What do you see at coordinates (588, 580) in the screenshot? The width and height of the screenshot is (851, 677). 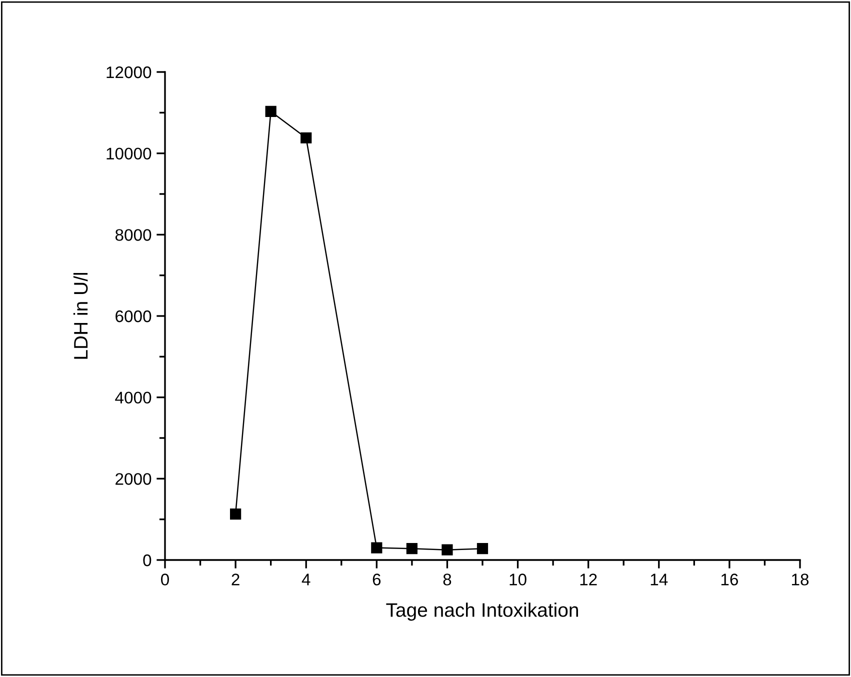 I see `x-tick-label: 12` at bounding box center [588, 580].